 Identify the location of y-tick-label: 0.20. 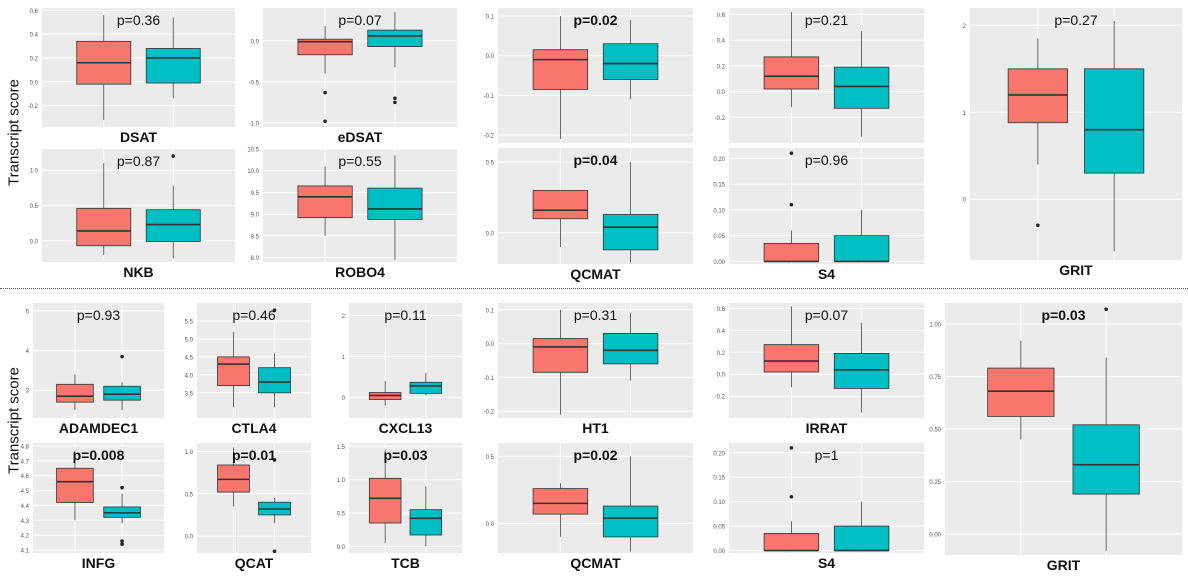
(719, 160).